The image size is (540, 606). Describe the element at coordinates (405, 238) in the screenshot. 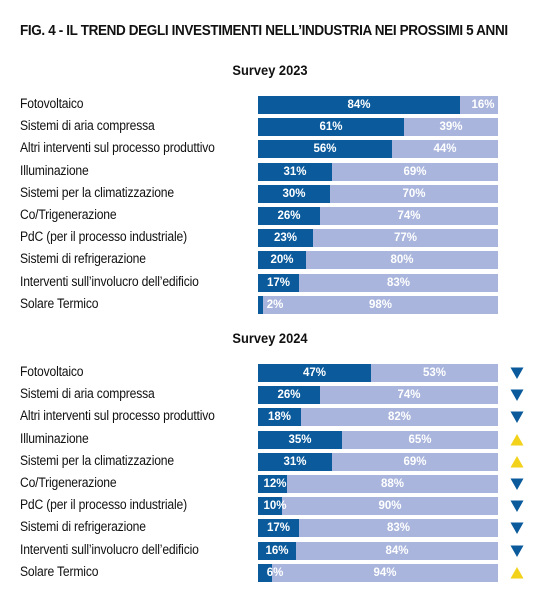

I see `value-label-not-invest: 77%` at that location.